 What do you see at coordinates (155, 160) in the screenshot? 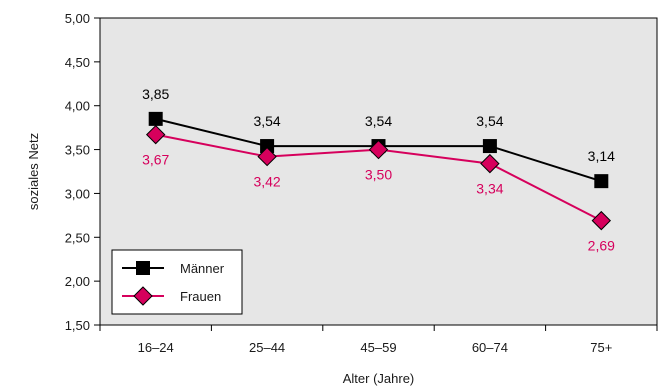
I see `data-label: 3,67` at bounding box center [155, 160].